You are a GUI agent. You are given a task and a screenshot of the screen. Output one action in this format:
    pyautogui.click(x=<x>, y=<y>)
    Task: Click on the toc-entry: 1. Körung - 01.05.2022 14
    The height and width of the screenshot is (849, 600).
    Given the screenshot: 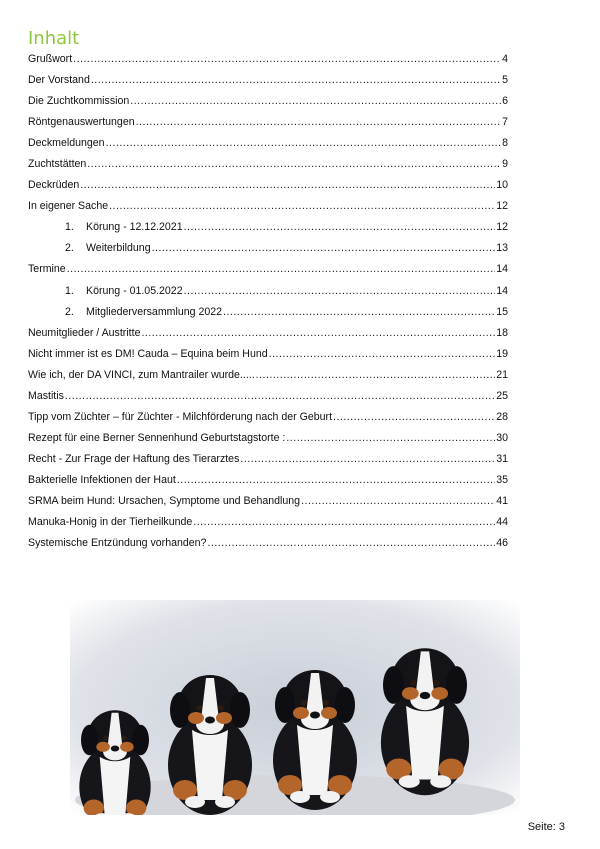 What is the action you would take?
    pyautogui.click(x=268, y=295)
    